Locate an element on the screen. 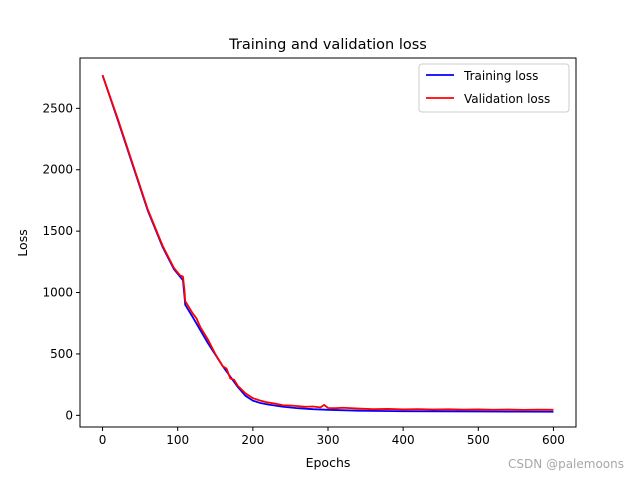  x-tick-label: 500 is located at coordinates (478, 440).